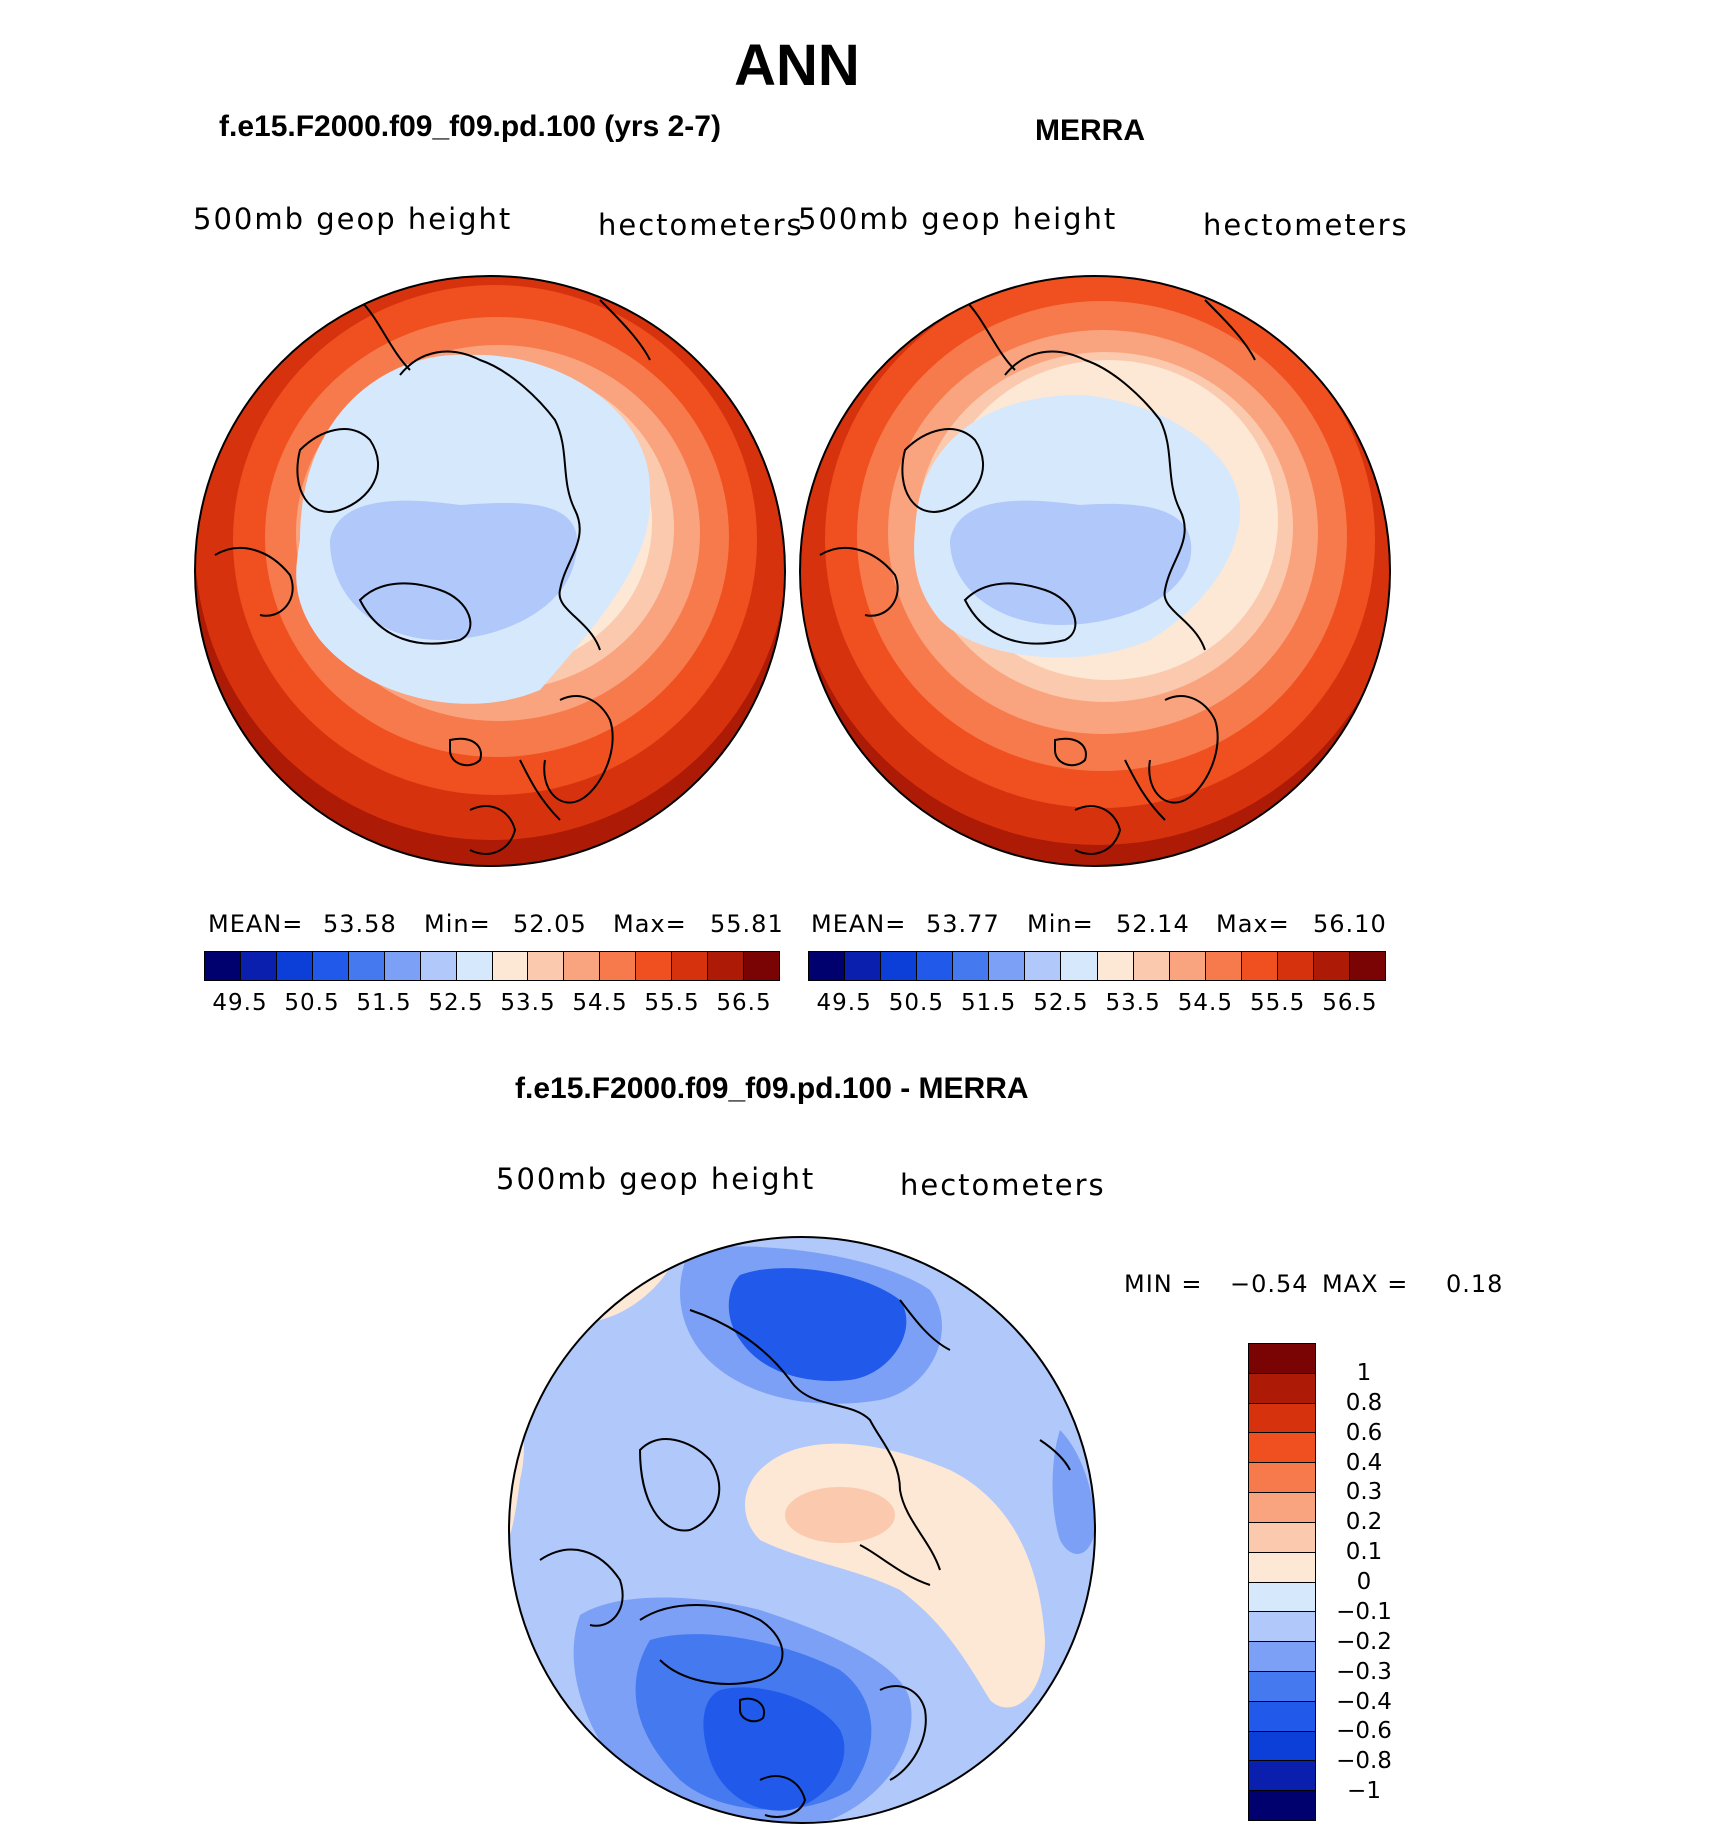  What do you see at coordinates (1163, 1284) in the screenshot?
I see `diff-min-label: MIN =` at bounding box center [1163, 1284].